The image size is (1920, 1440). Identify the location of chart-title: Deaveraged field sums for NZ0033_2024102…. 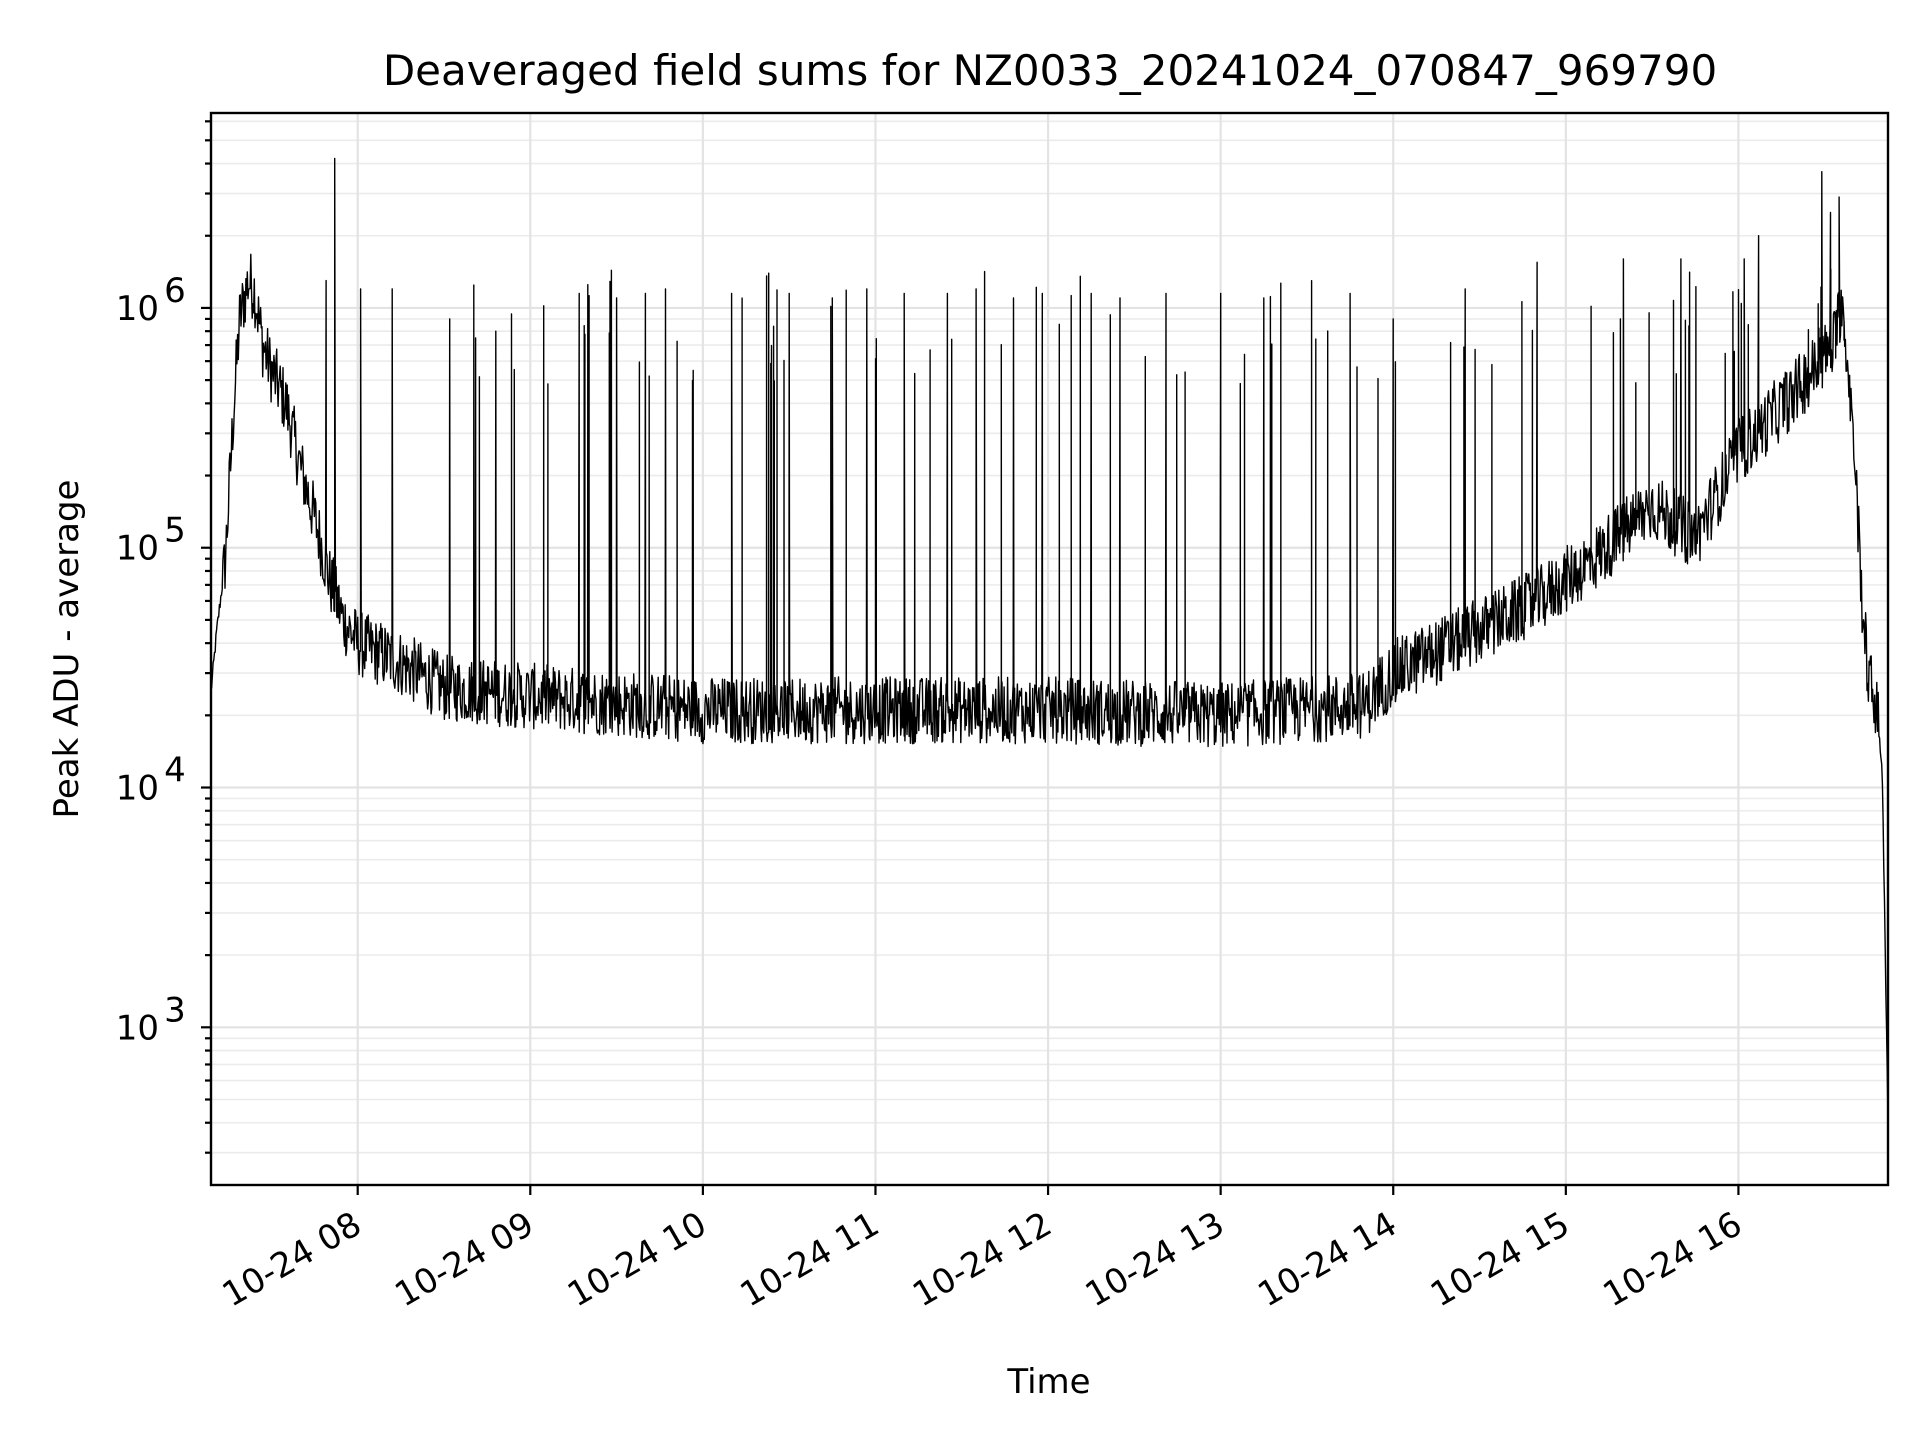
(1050, 70).